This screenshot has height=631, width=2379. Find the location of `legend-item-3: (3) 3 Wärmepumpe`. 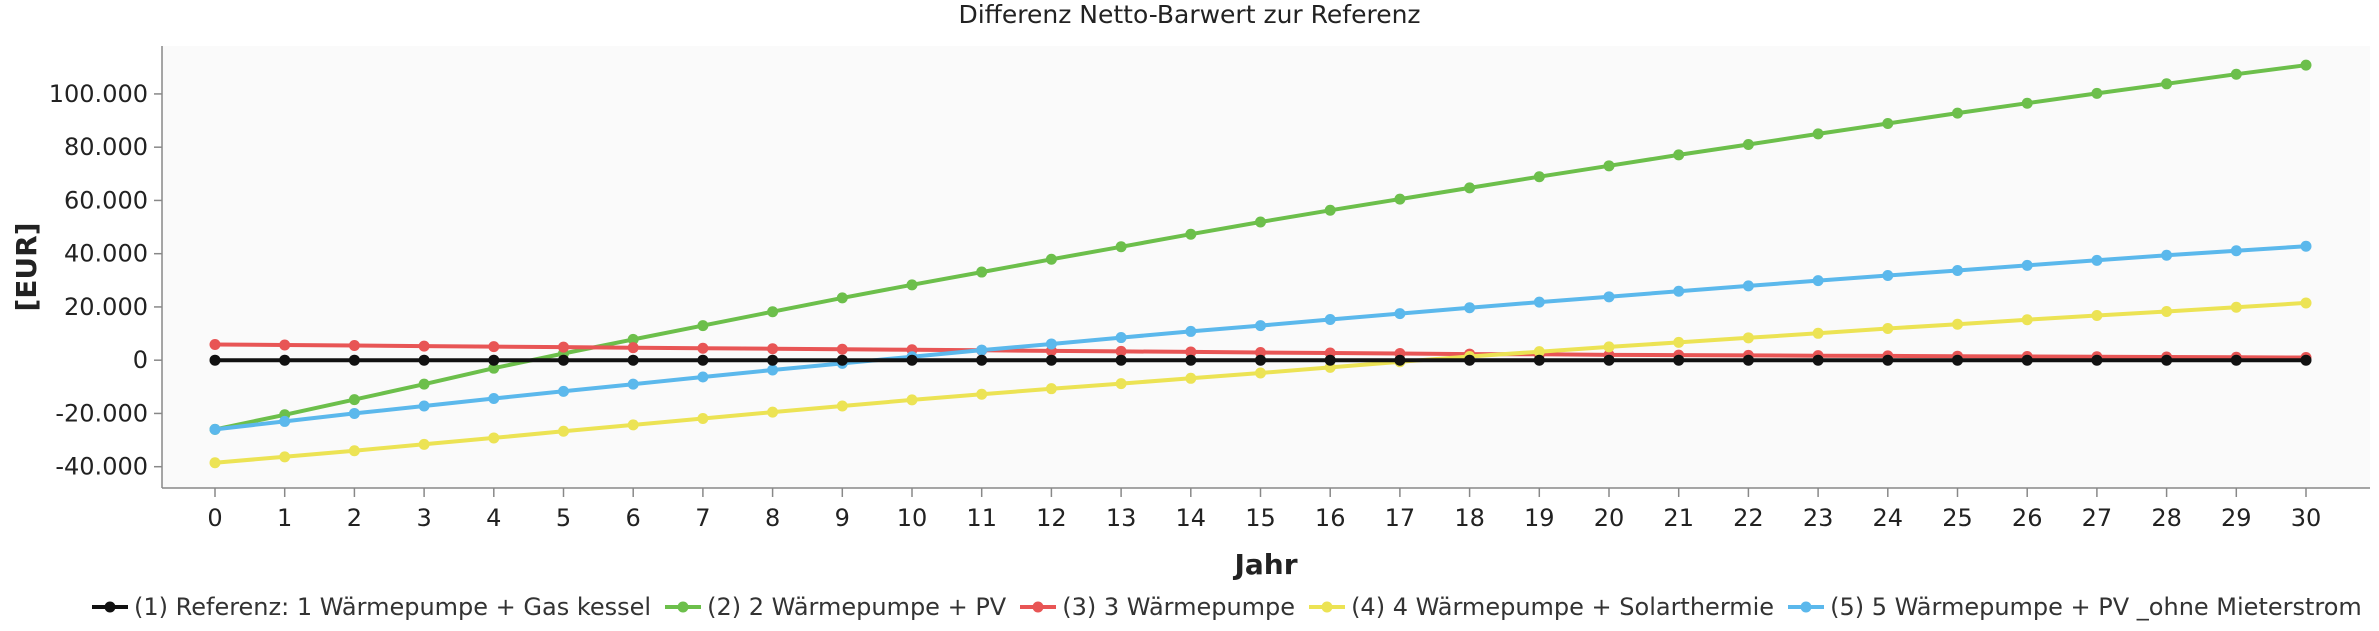

legend-item-3: (3) 3 Wärmepumpe is located at coordinates (1156, 607).